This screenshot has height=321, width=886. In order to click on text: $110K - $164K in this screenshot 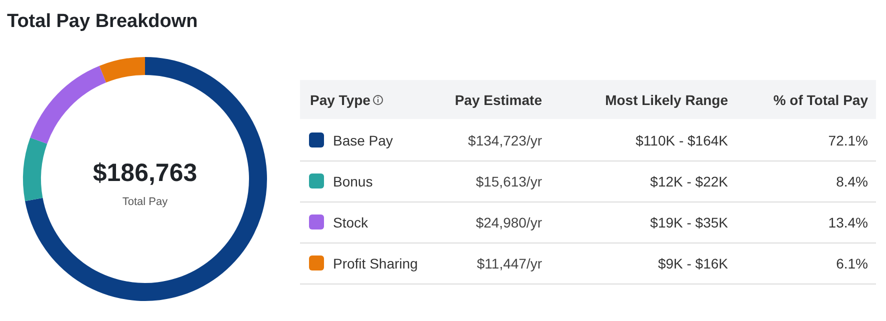, I will do `click(682, 140)`.